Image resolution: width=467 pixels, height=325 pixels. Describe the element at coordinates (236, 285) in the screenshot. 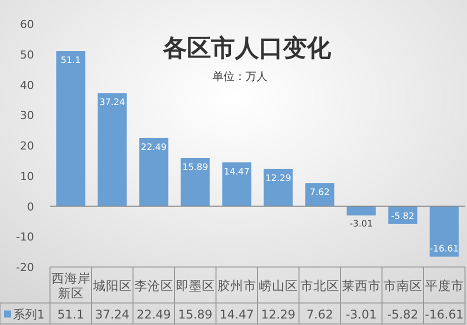

I see `x-tick-label: 胶州市` at that location.